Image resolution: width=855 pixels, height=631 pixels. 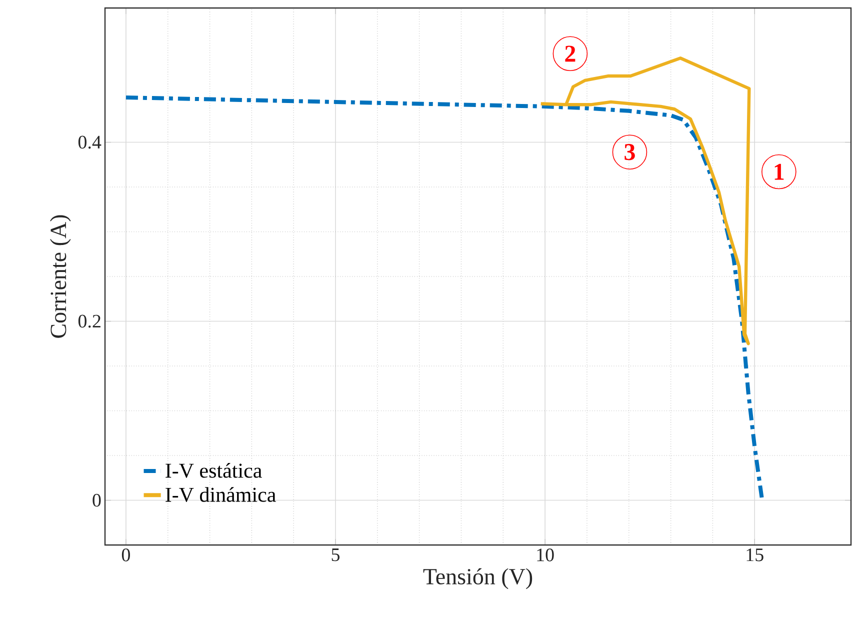 I want to click on annotation: 1, so click(x=779, y=172).